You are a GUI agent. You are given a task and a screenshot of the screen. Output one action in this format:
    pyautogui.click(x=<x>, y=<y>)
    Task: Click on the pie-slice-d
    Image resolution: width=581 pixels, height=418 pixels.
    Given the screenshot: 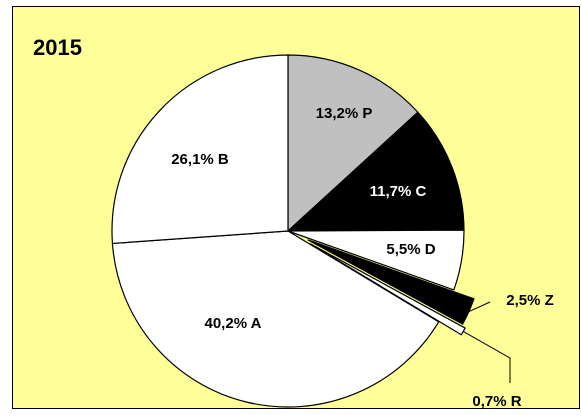 What is the action you would take?
    pyautogui.click(x=376, y=260)
    